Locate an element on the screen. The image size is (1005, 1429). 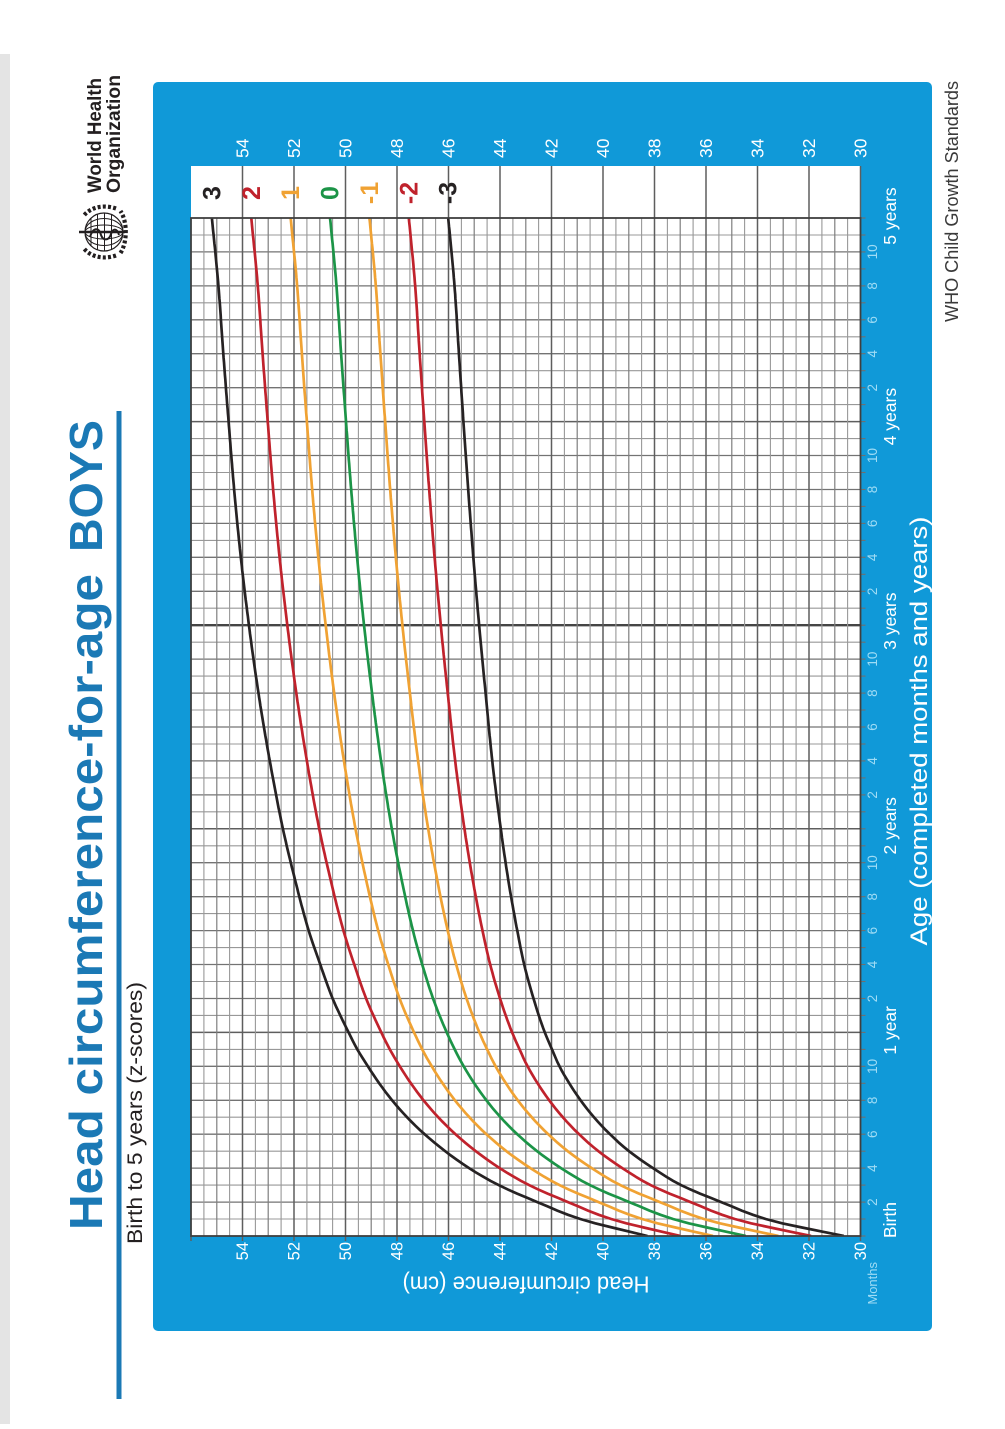
svg-text: -1 is located at coordinates (370, 193).